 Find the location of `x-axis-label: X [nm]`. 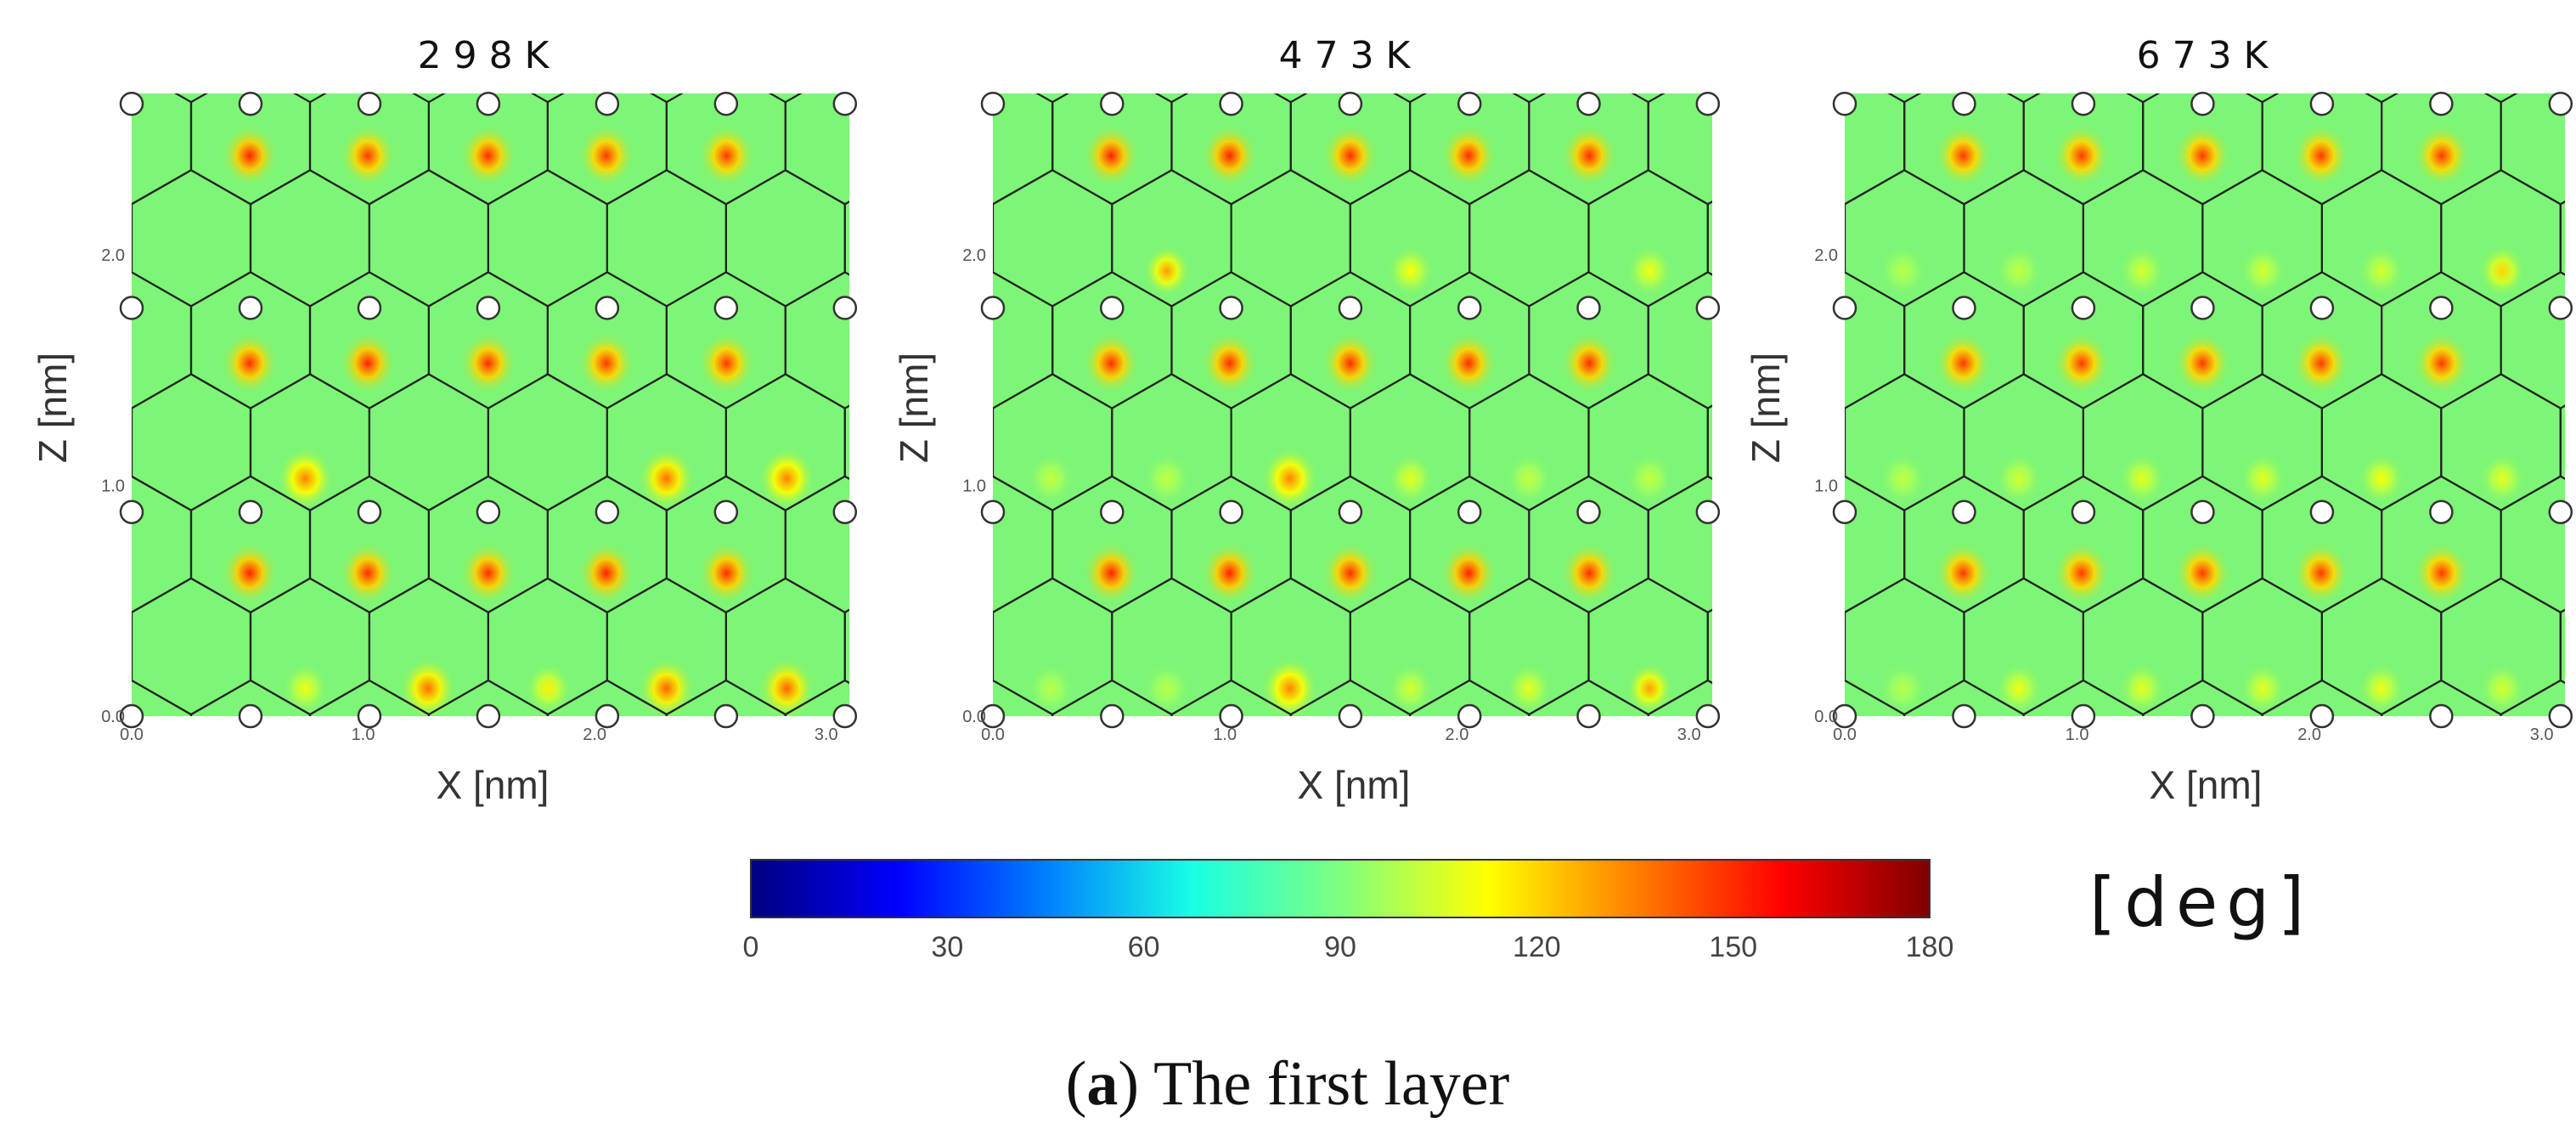

x-axis-label: X [nm] is located at coordinates (2206, 785).